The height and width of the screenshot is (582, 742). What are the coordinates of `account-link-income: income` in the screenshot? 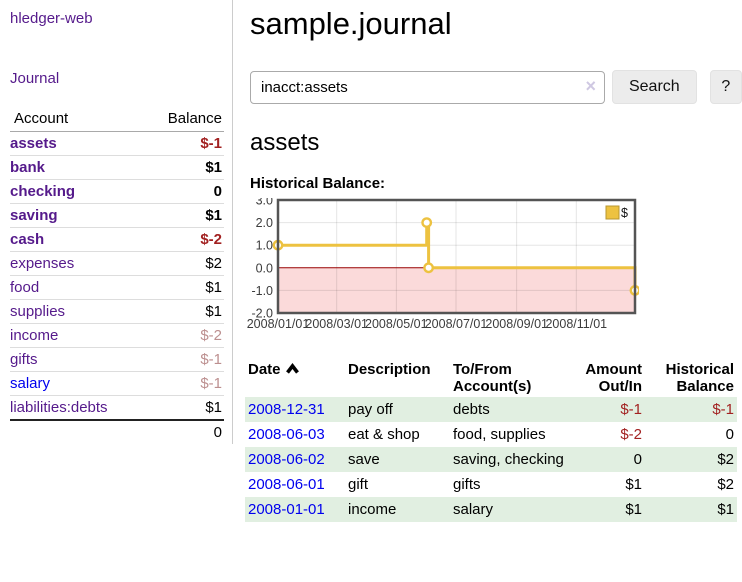 It's located at (34, 335).